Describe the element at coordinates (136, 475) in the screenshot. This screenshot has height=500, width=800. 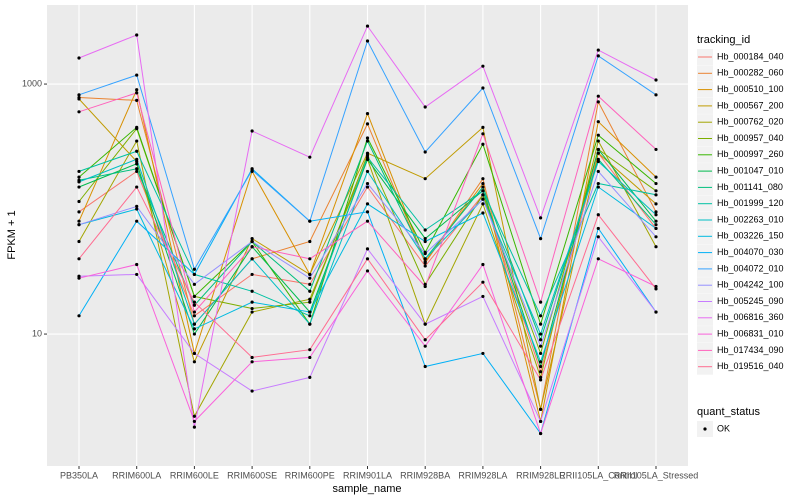
I see `x-tick-label: RRIM600LA` at that location.